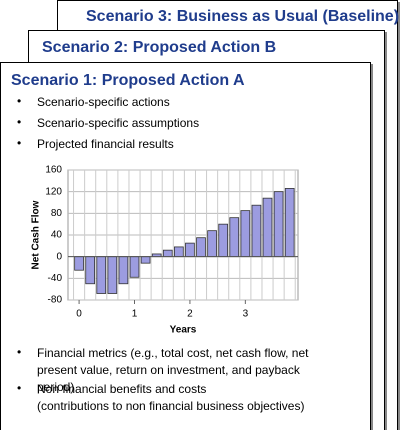  What do you see at coordinates (55, 278) in the screenshot?
I see `y-tick-label: -40` at bounding box center [55, 278].